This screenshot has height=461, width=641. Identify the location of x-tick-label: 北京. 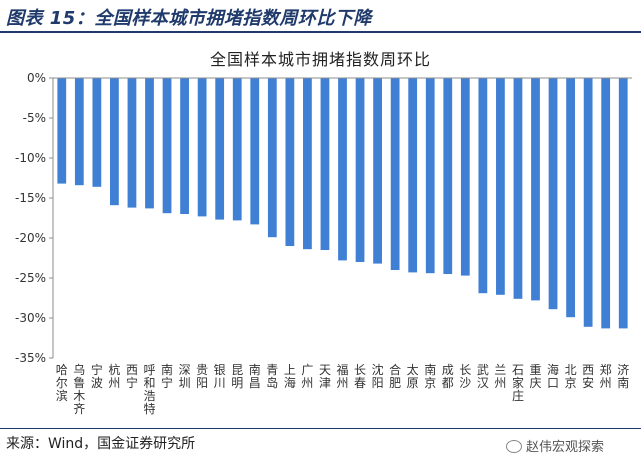
(571, 376).